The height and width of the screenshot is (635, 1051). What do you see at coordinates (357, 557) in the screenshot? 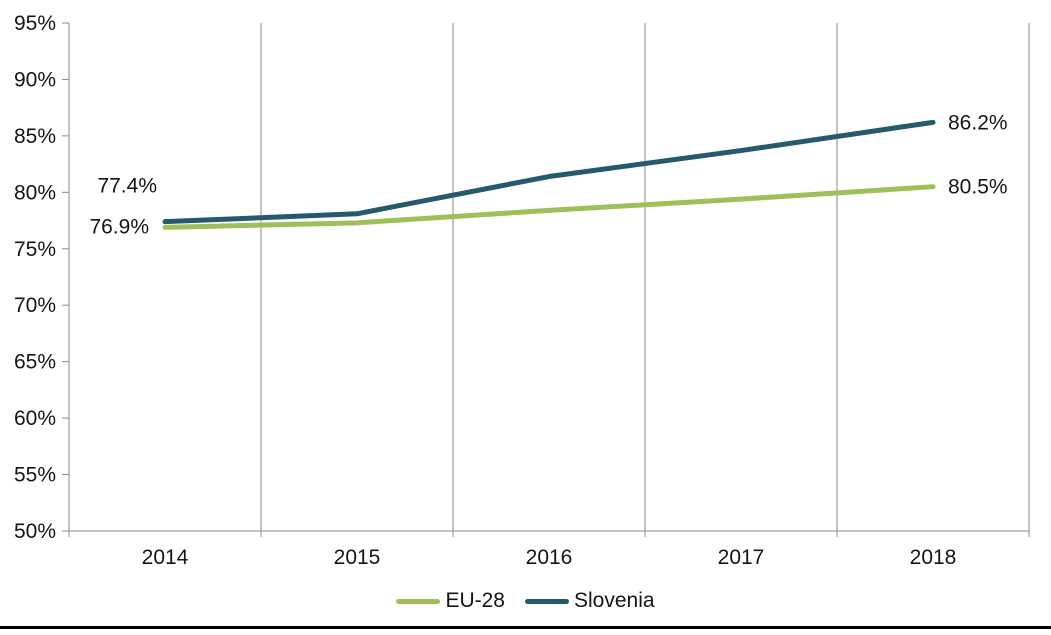
I see `x-tick-label: 2015` at bounding box center [357, 557].